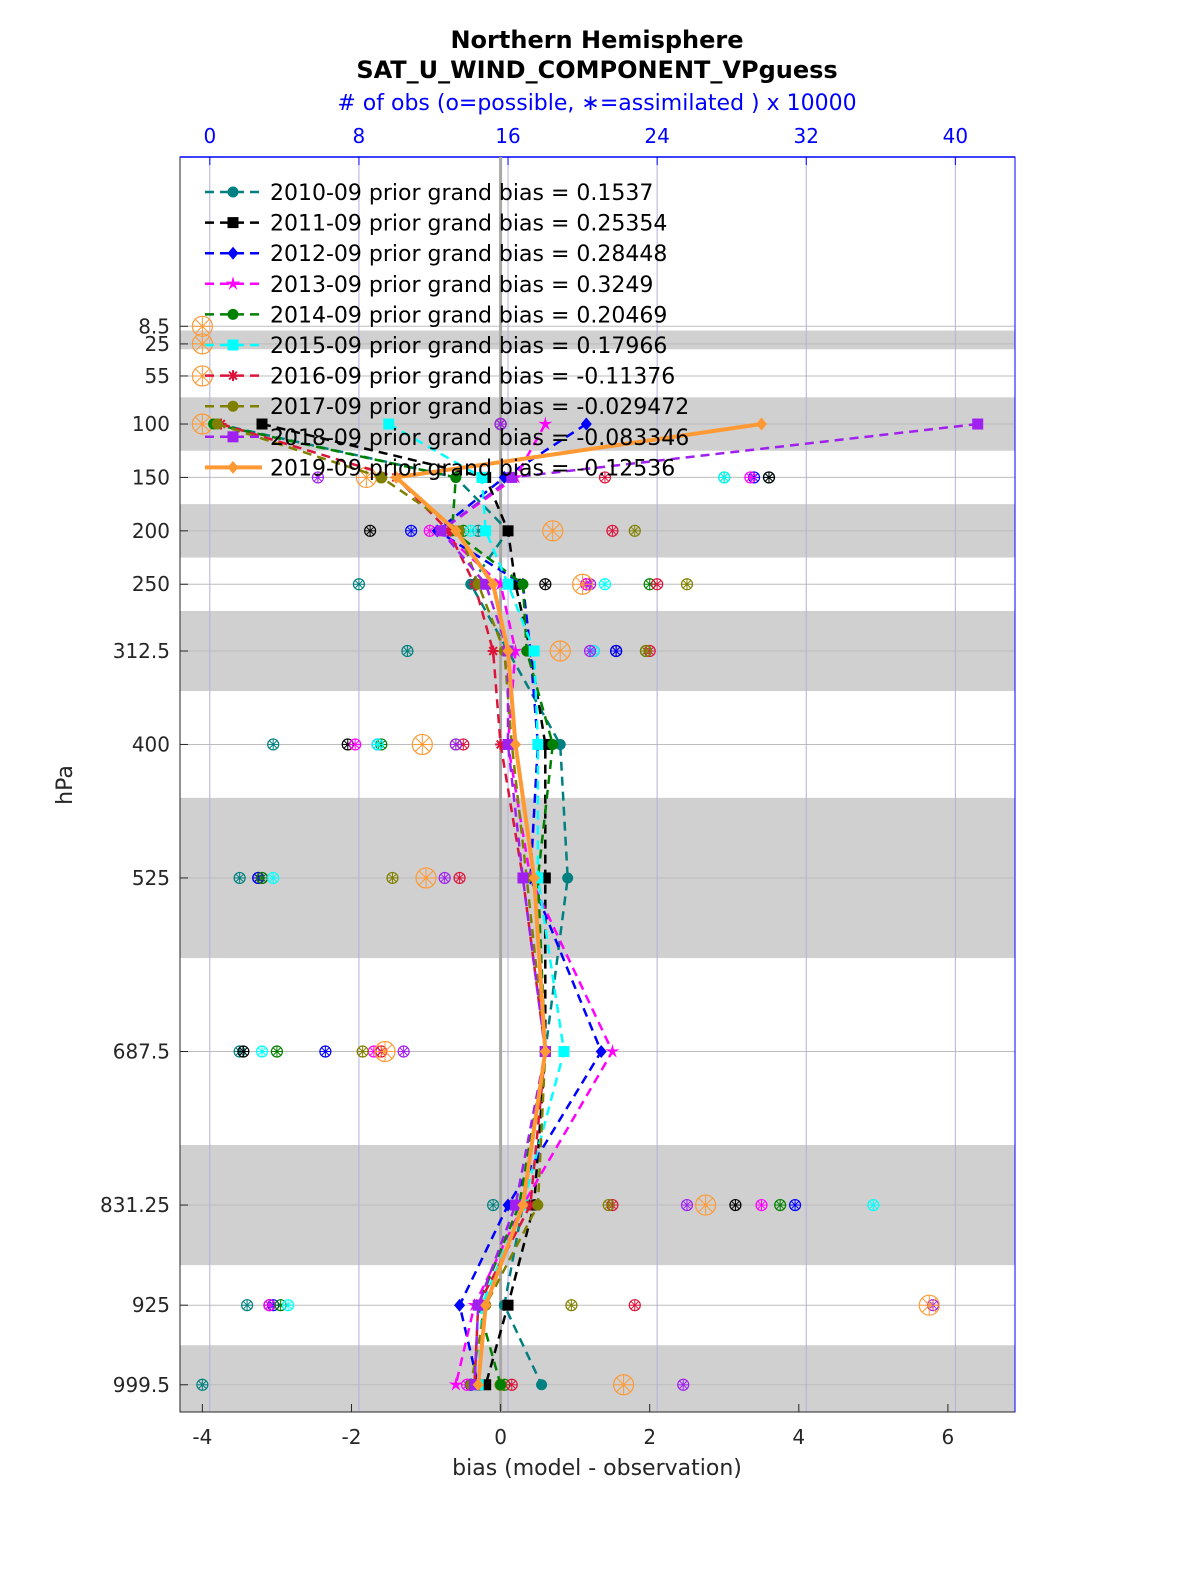  I want to click on y-tick-label-11: 831.25, so click(135, 1205).